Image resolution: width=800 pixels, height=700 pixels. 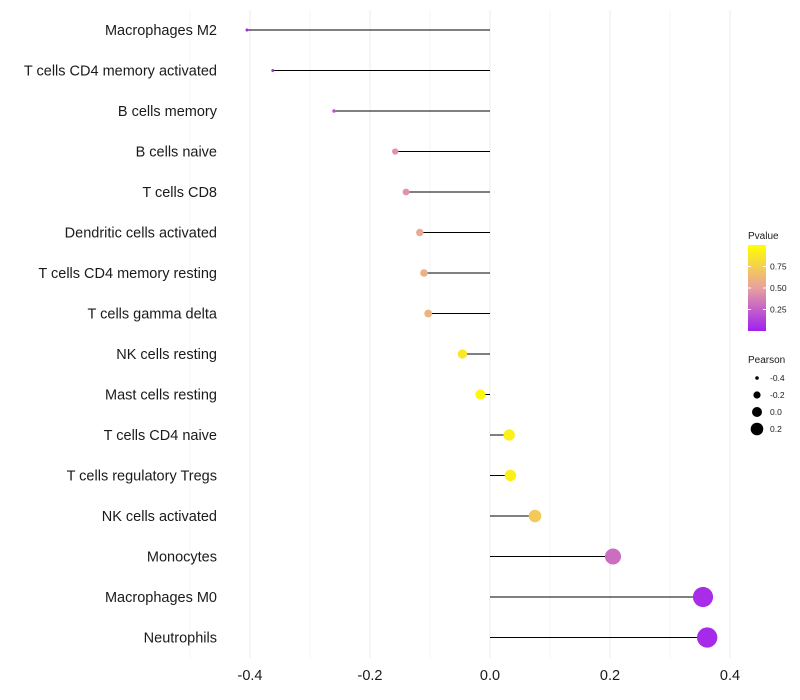 I want to click on x-axis-tick-labels: -0.4 -0.2 0.0 0.2 0.4, so click(x=489, y=676).